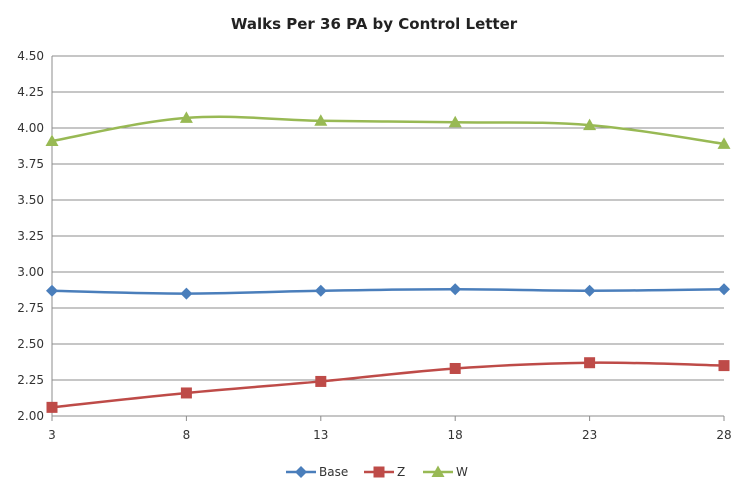  Describe the element at coordinates (30, 200) in the screenshot. I see `y-tick-label: 3.50` at that location.